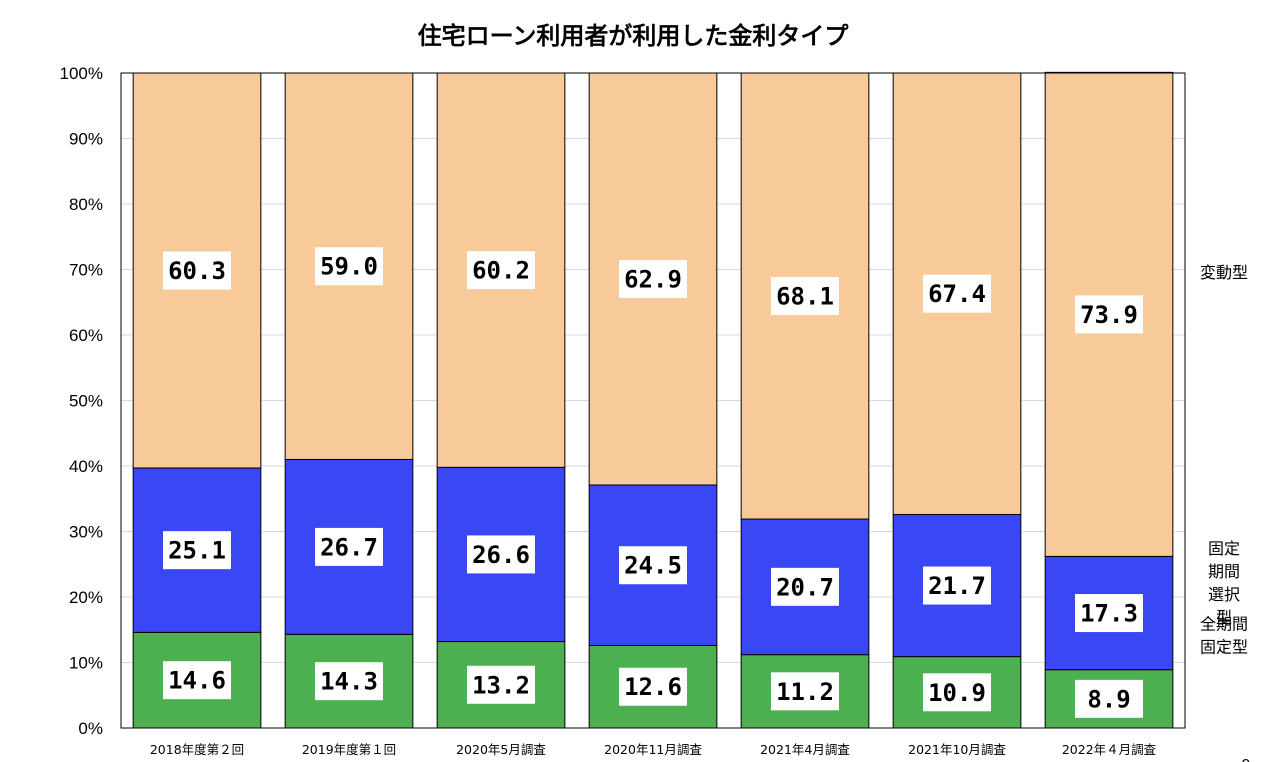 This screenshot has height=762, width=1280. Describe the element at coordinates (86, 204) in the screenshot. I see `y-tick-label: 80%` at that location.